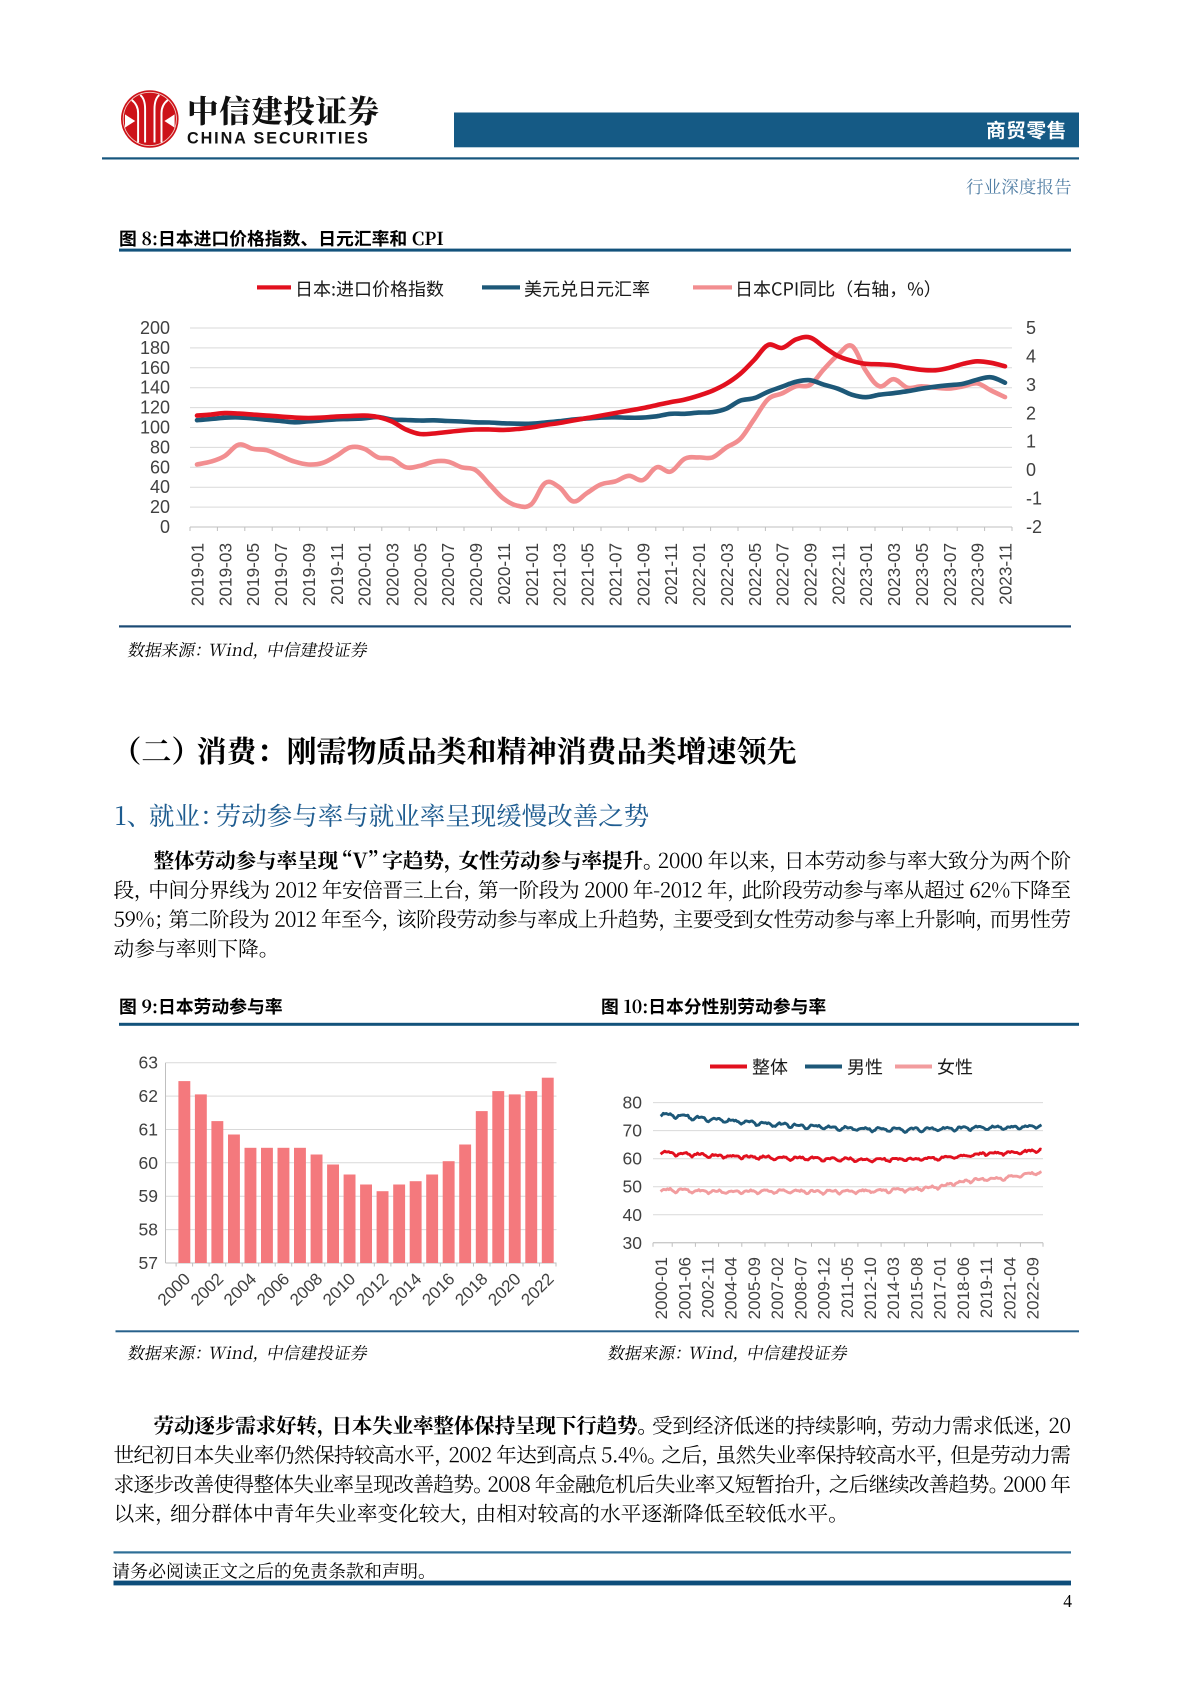  Describe the element at coordinates (633, 1243) in the screenshot. I see `svg-text: 30` at that location.